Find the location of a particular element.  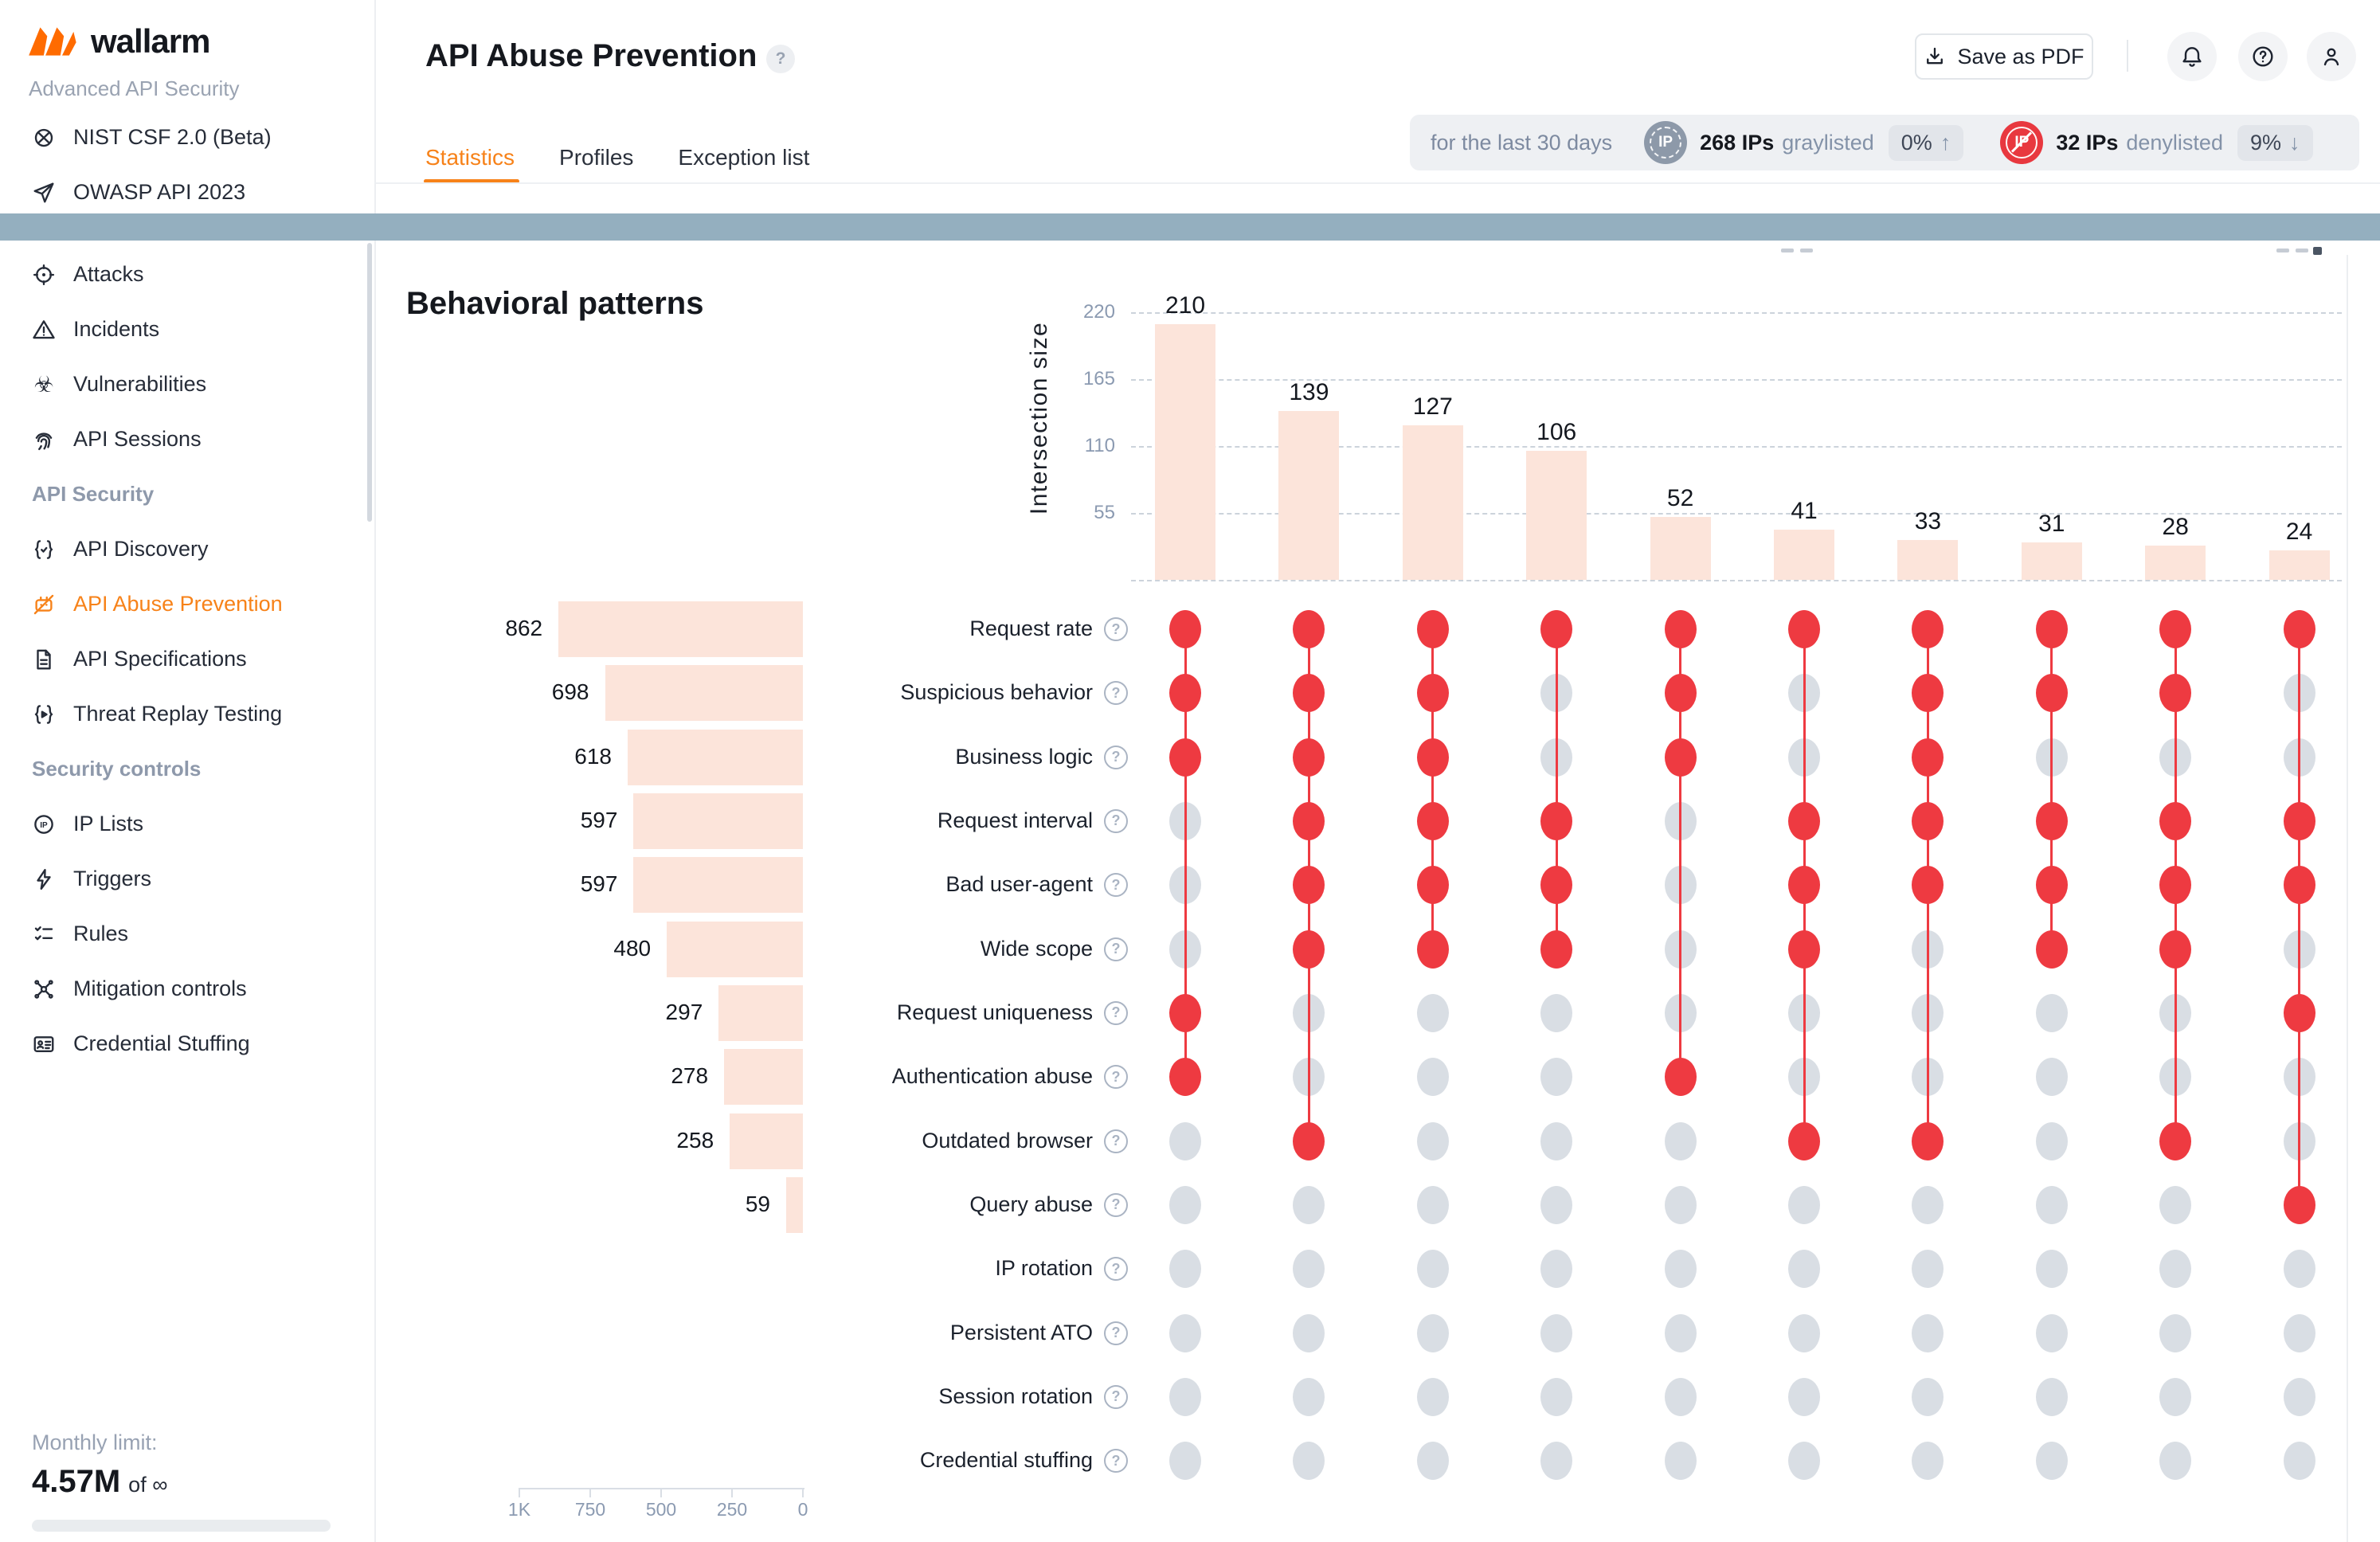

chart-handle-right is located at coordinates (2282, 251).